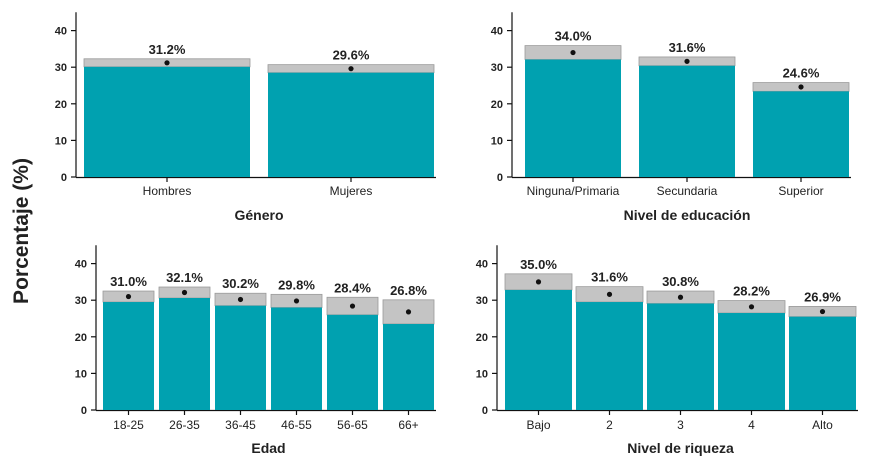  What do you see at coordinates (408, 425) in the screenshot?
I see `category-label: 66+` at bounding box center [408, 425].